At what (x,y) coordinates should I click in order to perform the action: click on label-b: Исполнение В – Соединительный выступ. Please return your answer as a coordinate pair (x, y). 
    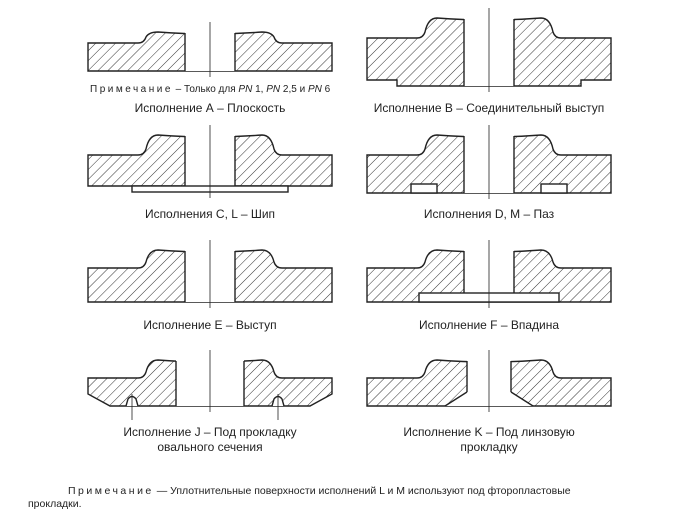
    Looking at the image, I should click on (489, 108).